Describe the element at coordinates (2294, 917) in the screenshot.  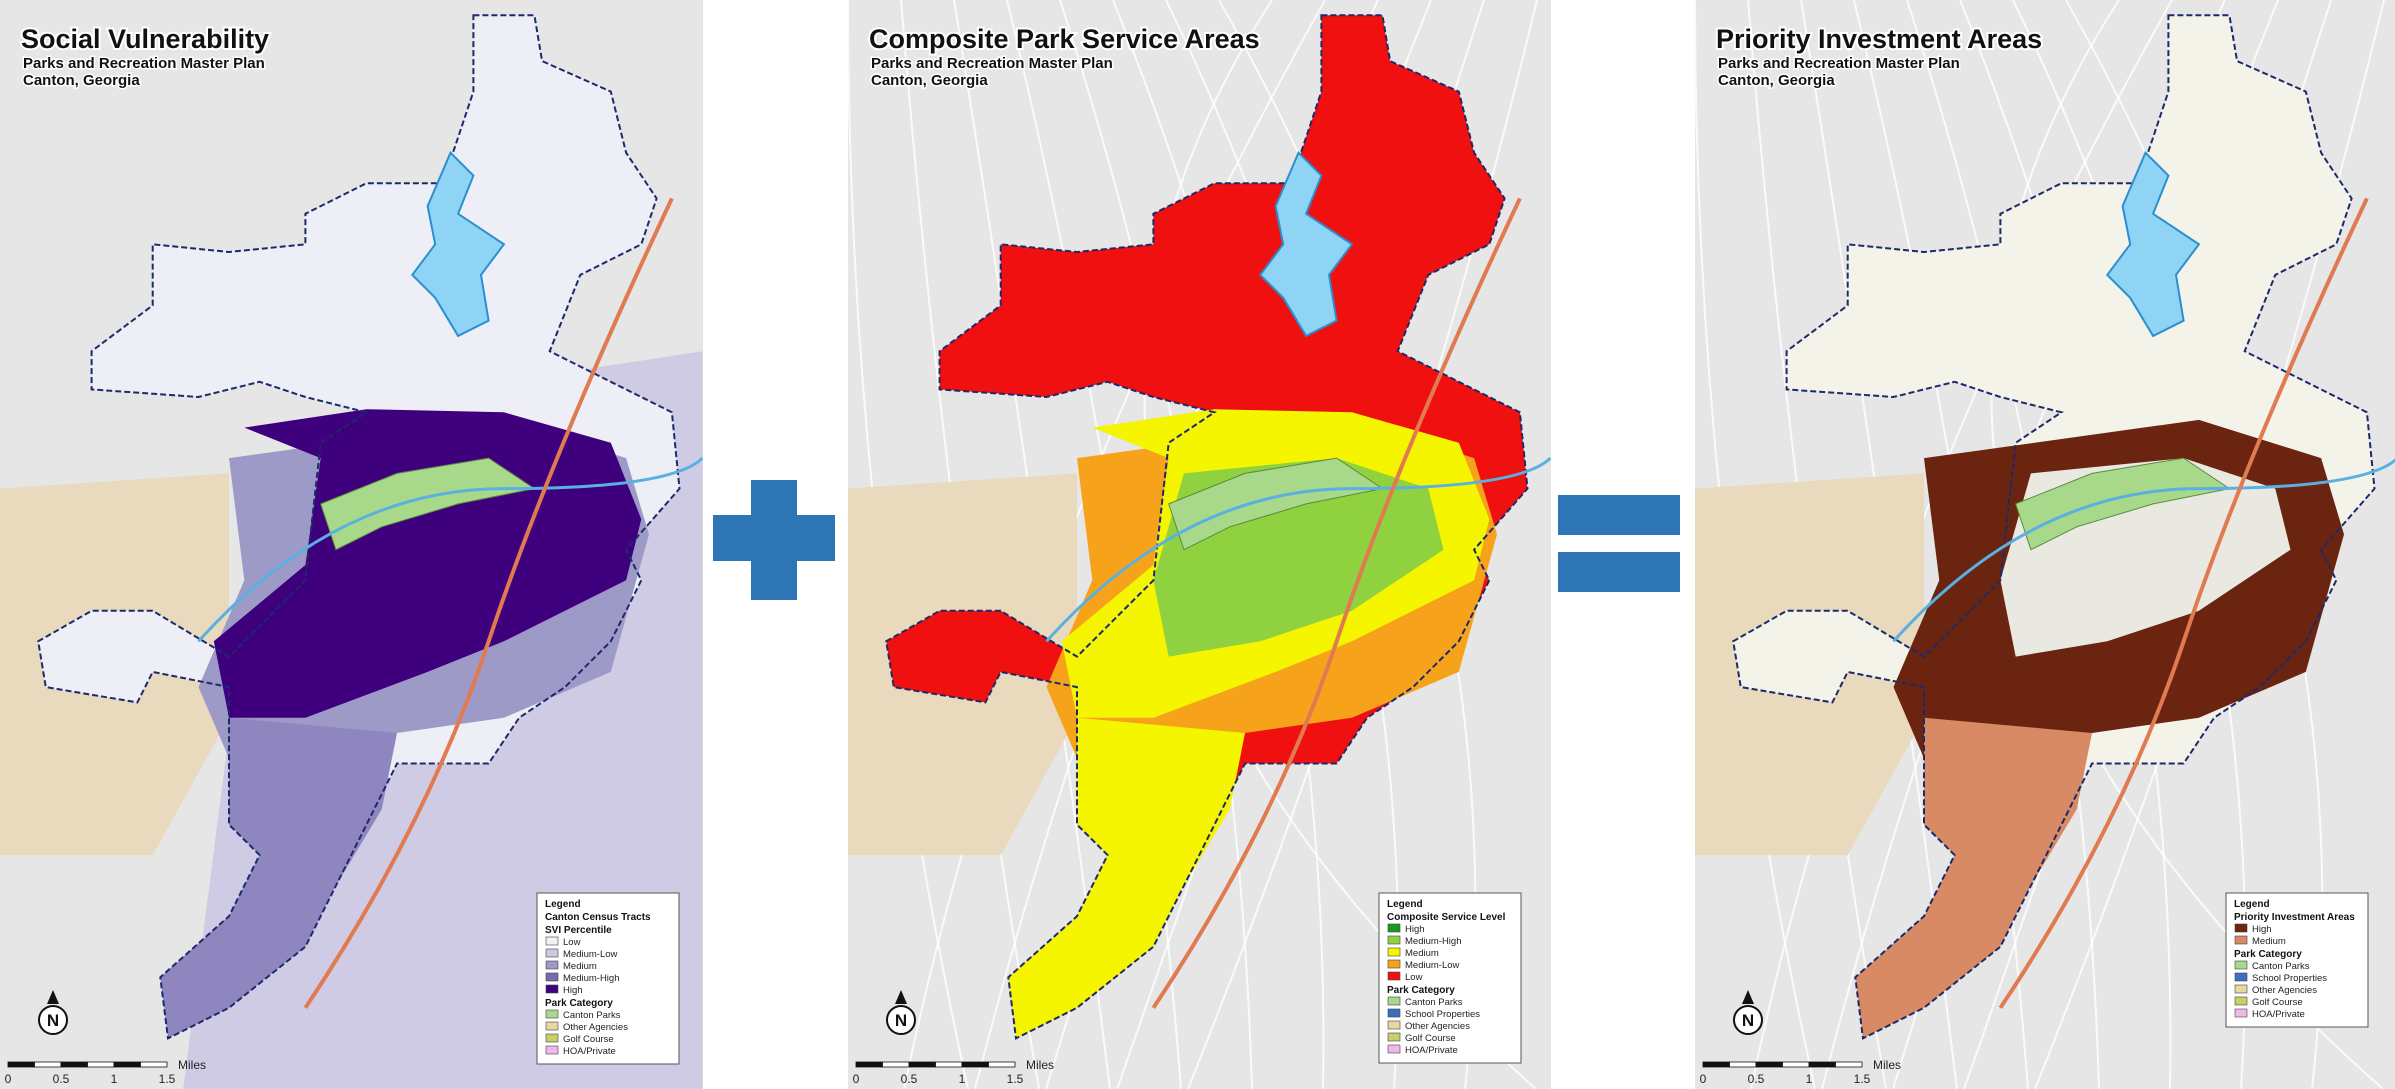
I see `legend-group-title: Priority Investment Areas` at that location.